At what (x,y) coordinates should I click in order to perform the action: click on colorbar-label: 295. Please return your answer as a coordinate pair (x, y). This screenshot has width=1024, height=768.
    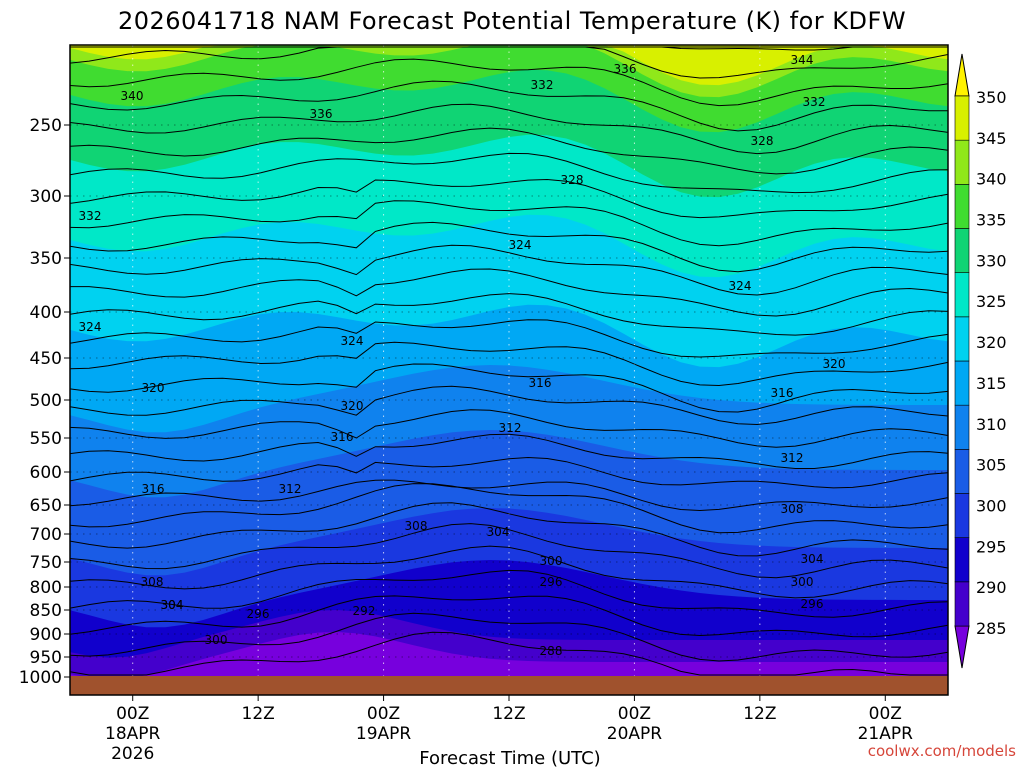
    Looking at the image, I should click on (991, 546).